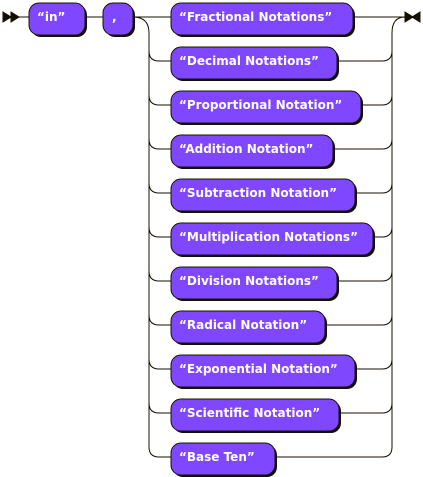  I want to click on choice-terminal-label: “Exponential Notation”, so click(258, 369).